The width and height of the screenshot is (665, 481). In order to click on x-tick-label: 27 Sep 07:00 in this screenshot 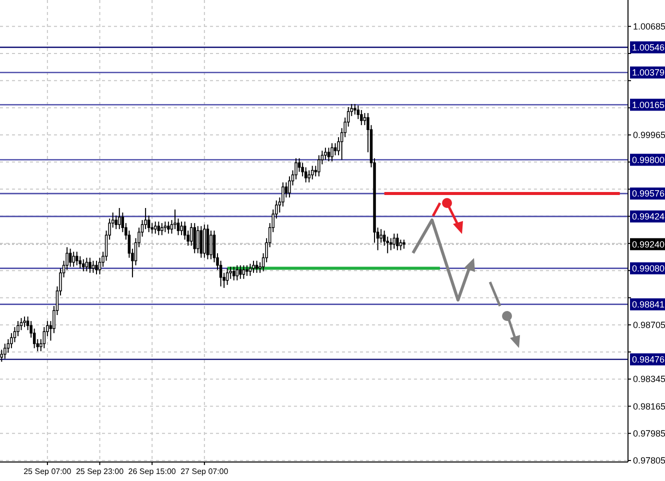, I will do `click(204, 471)`.